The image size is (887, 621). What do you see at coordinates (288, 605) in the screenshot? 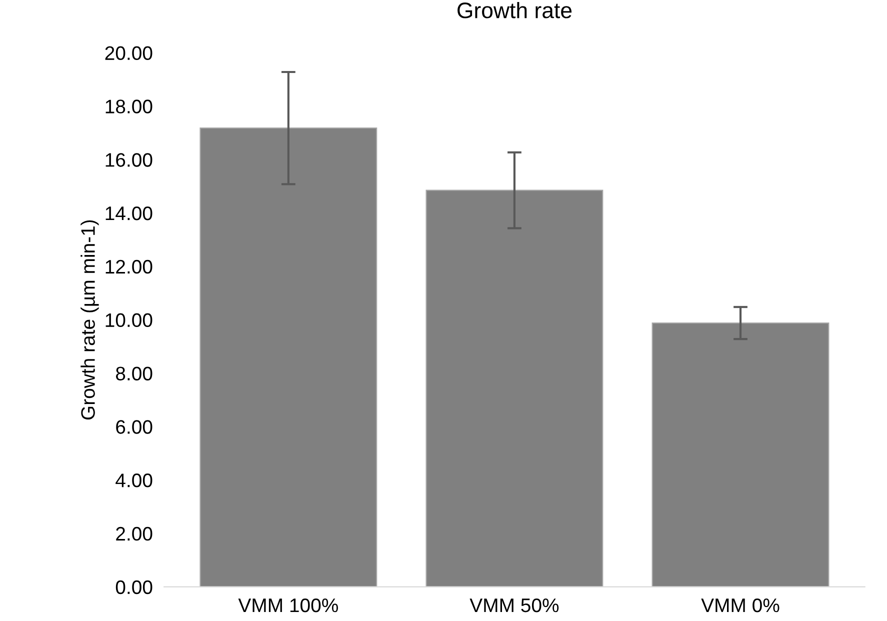
I see `x-tick-label: VMM 100%` at bounding box center [288, 605].